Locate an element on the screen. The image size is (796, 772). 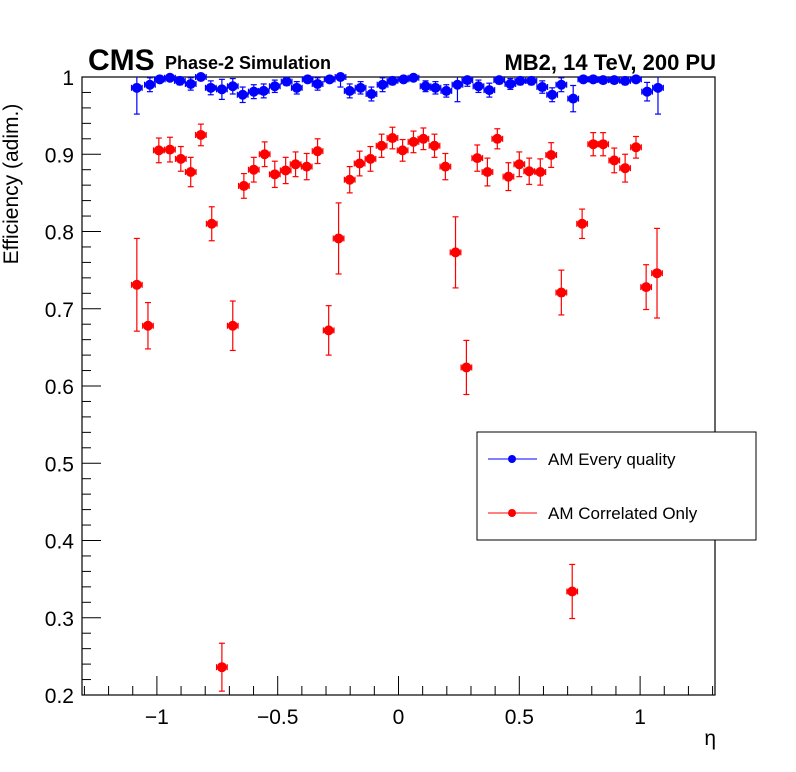
run-conditions-label: MB2, 14 TeV, 200 PU is located at coordinates (610, 62).